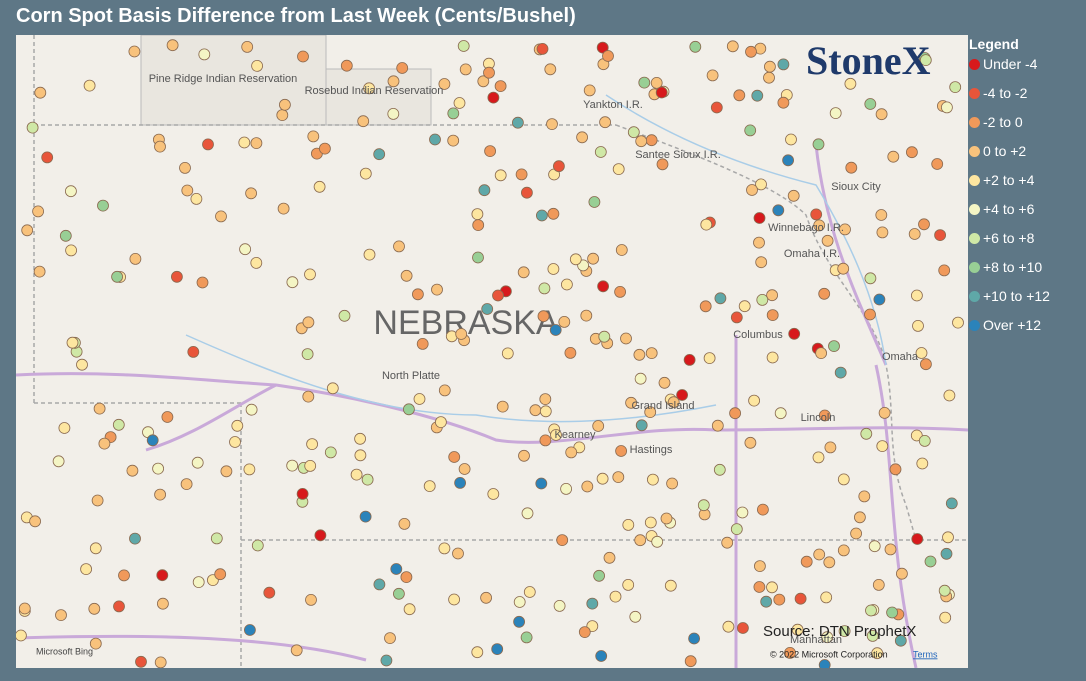  I want to click on copyright: © 2022 Microsoft Corporation, so click(829, 654).